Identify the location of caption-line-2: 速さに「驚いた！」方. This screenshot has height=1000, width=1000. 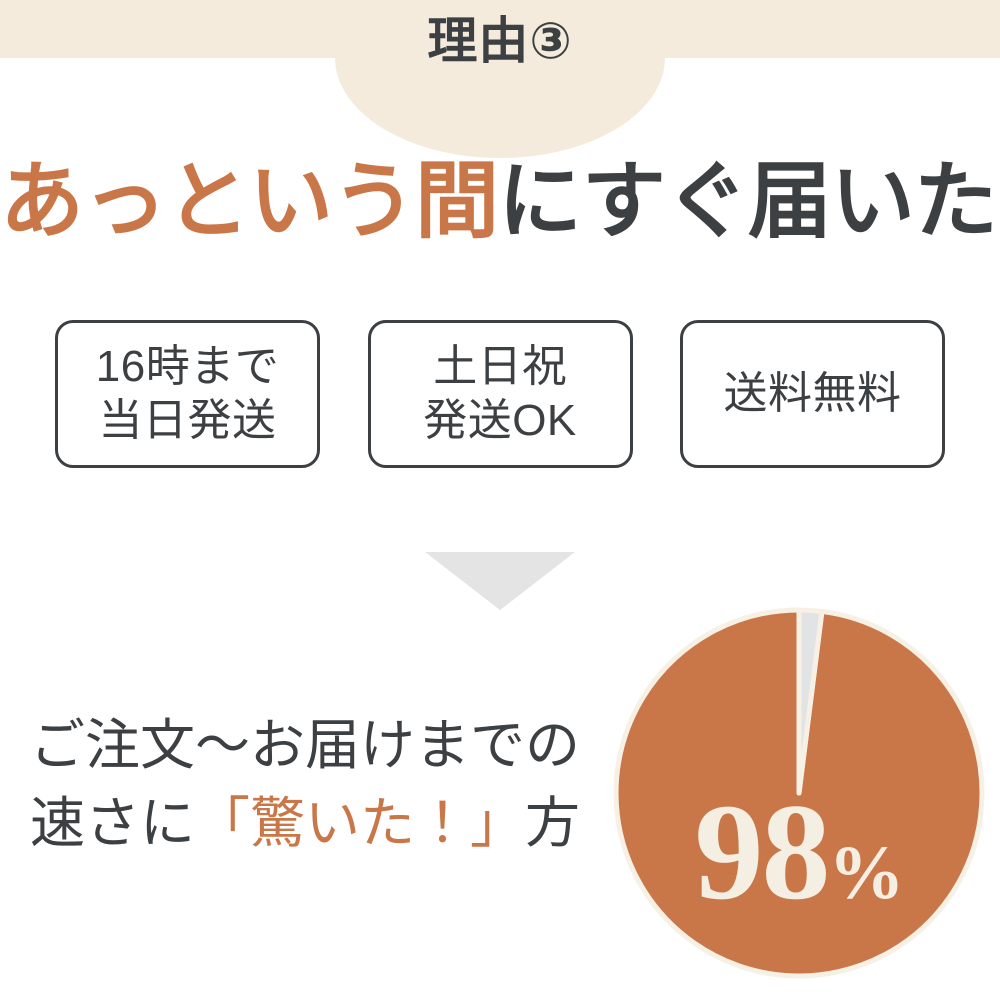
(320, 823).